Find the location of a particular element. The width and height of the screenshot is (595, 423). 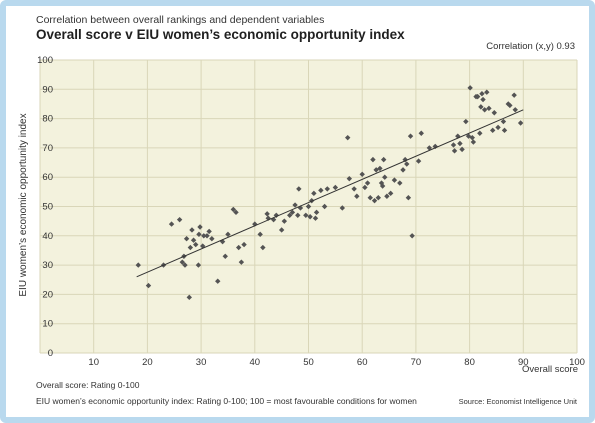

y-tick-label: 60 is located at coordinates (47, 177).